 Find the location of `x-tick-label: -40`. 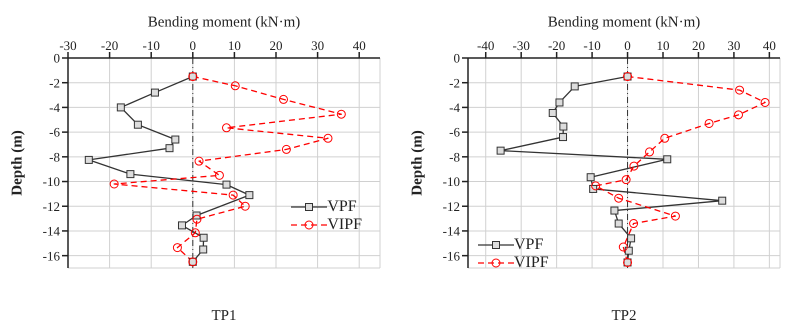

x-tick-label: -40 is located at coordinates (485, 45).